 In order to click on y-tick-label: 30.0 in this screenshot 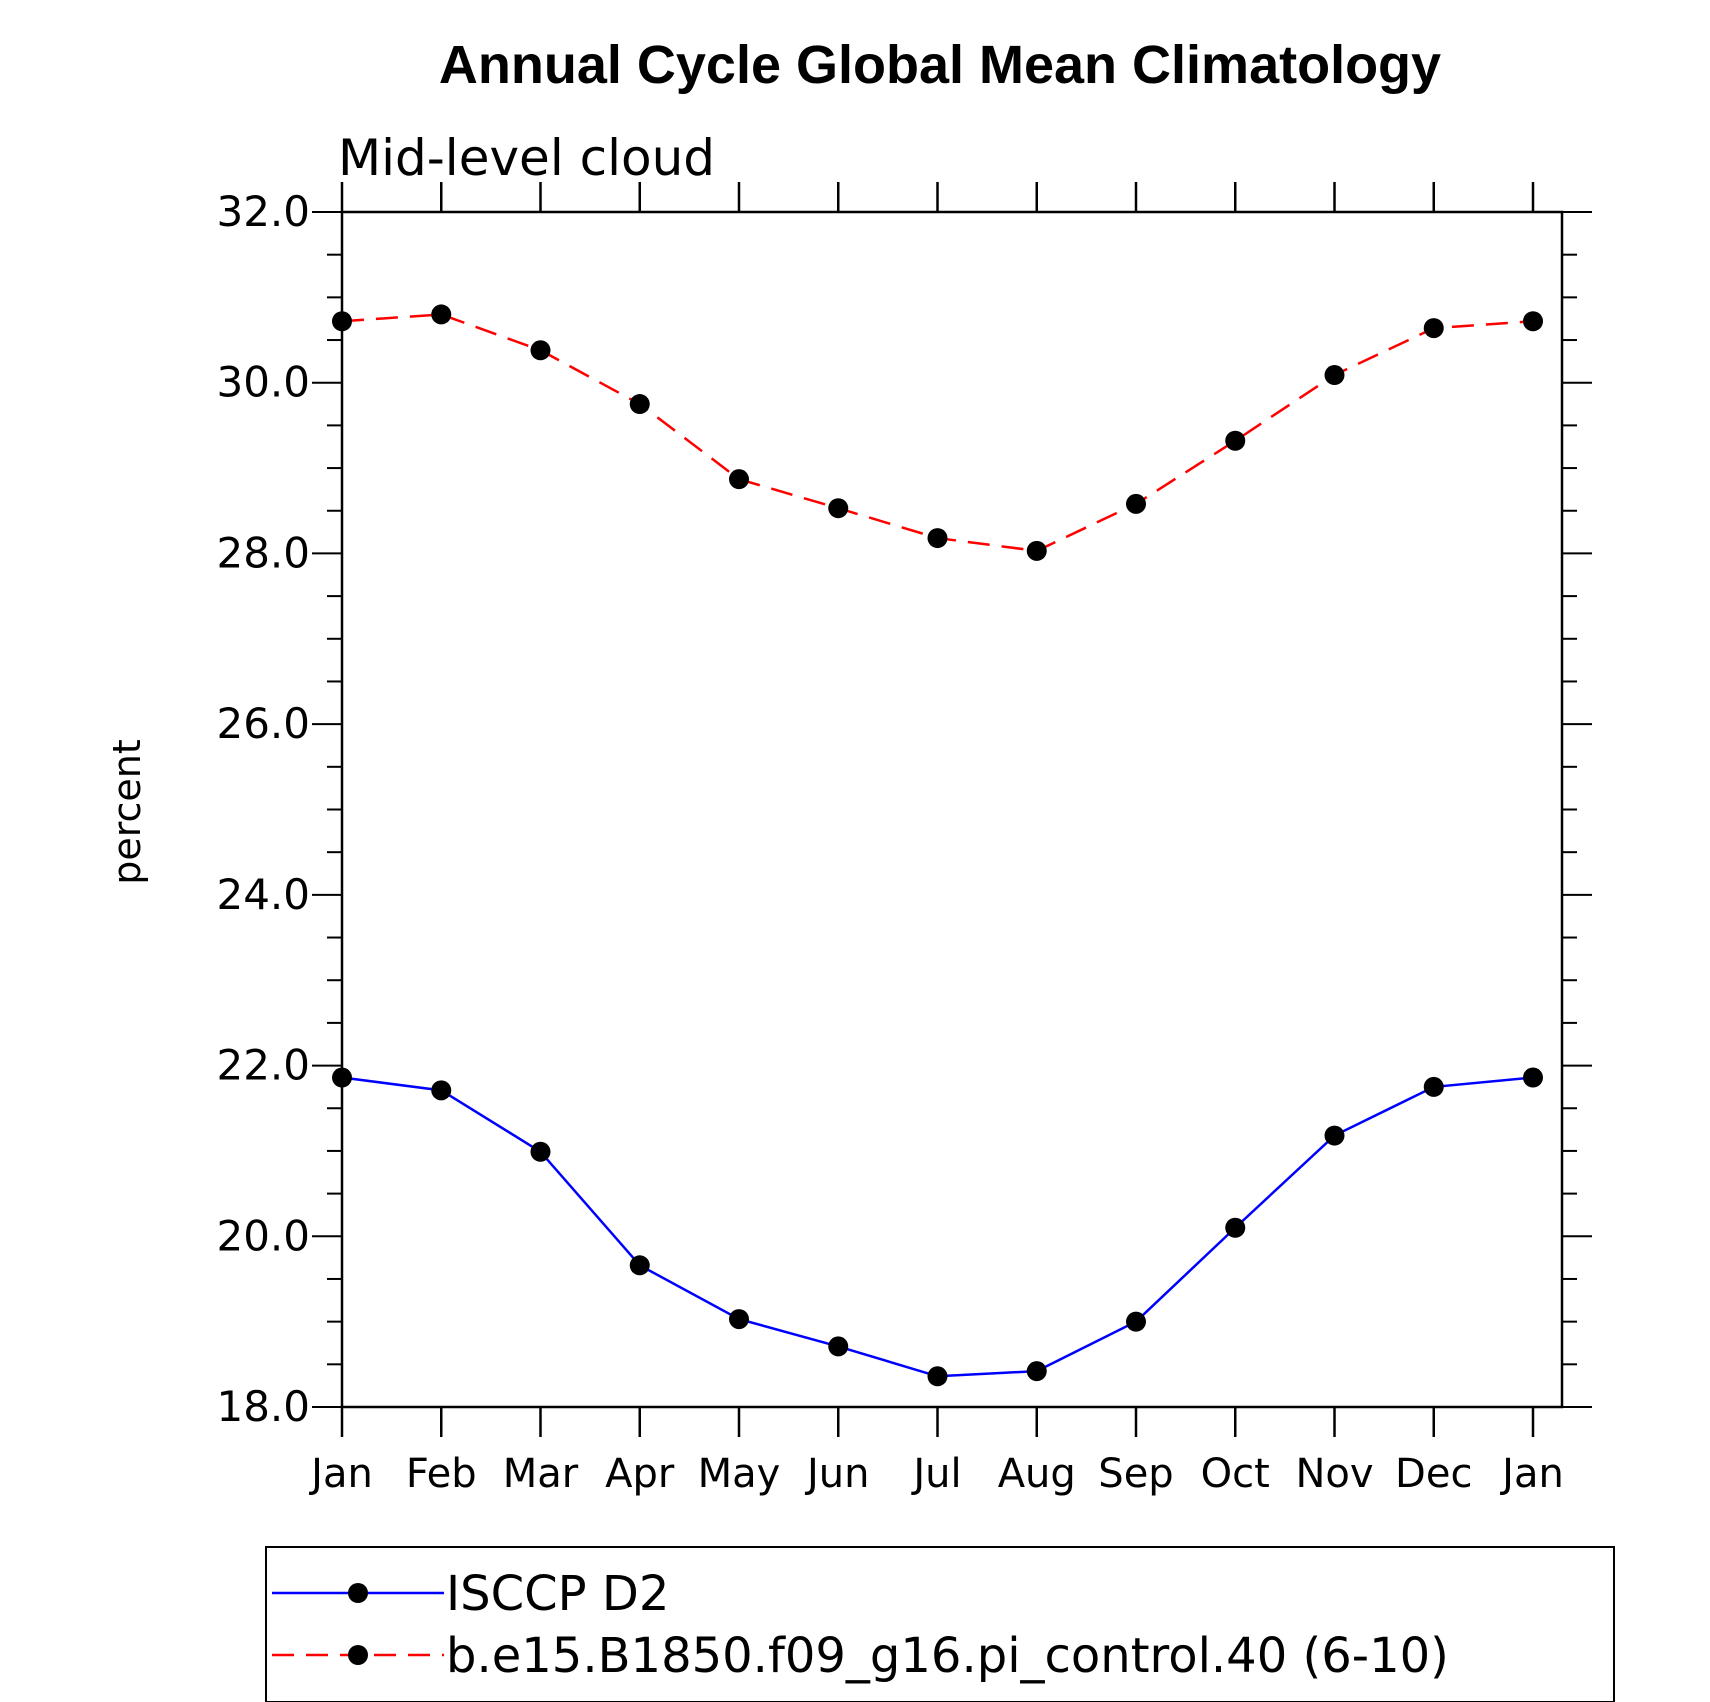, I will do `click(263, 382)`.